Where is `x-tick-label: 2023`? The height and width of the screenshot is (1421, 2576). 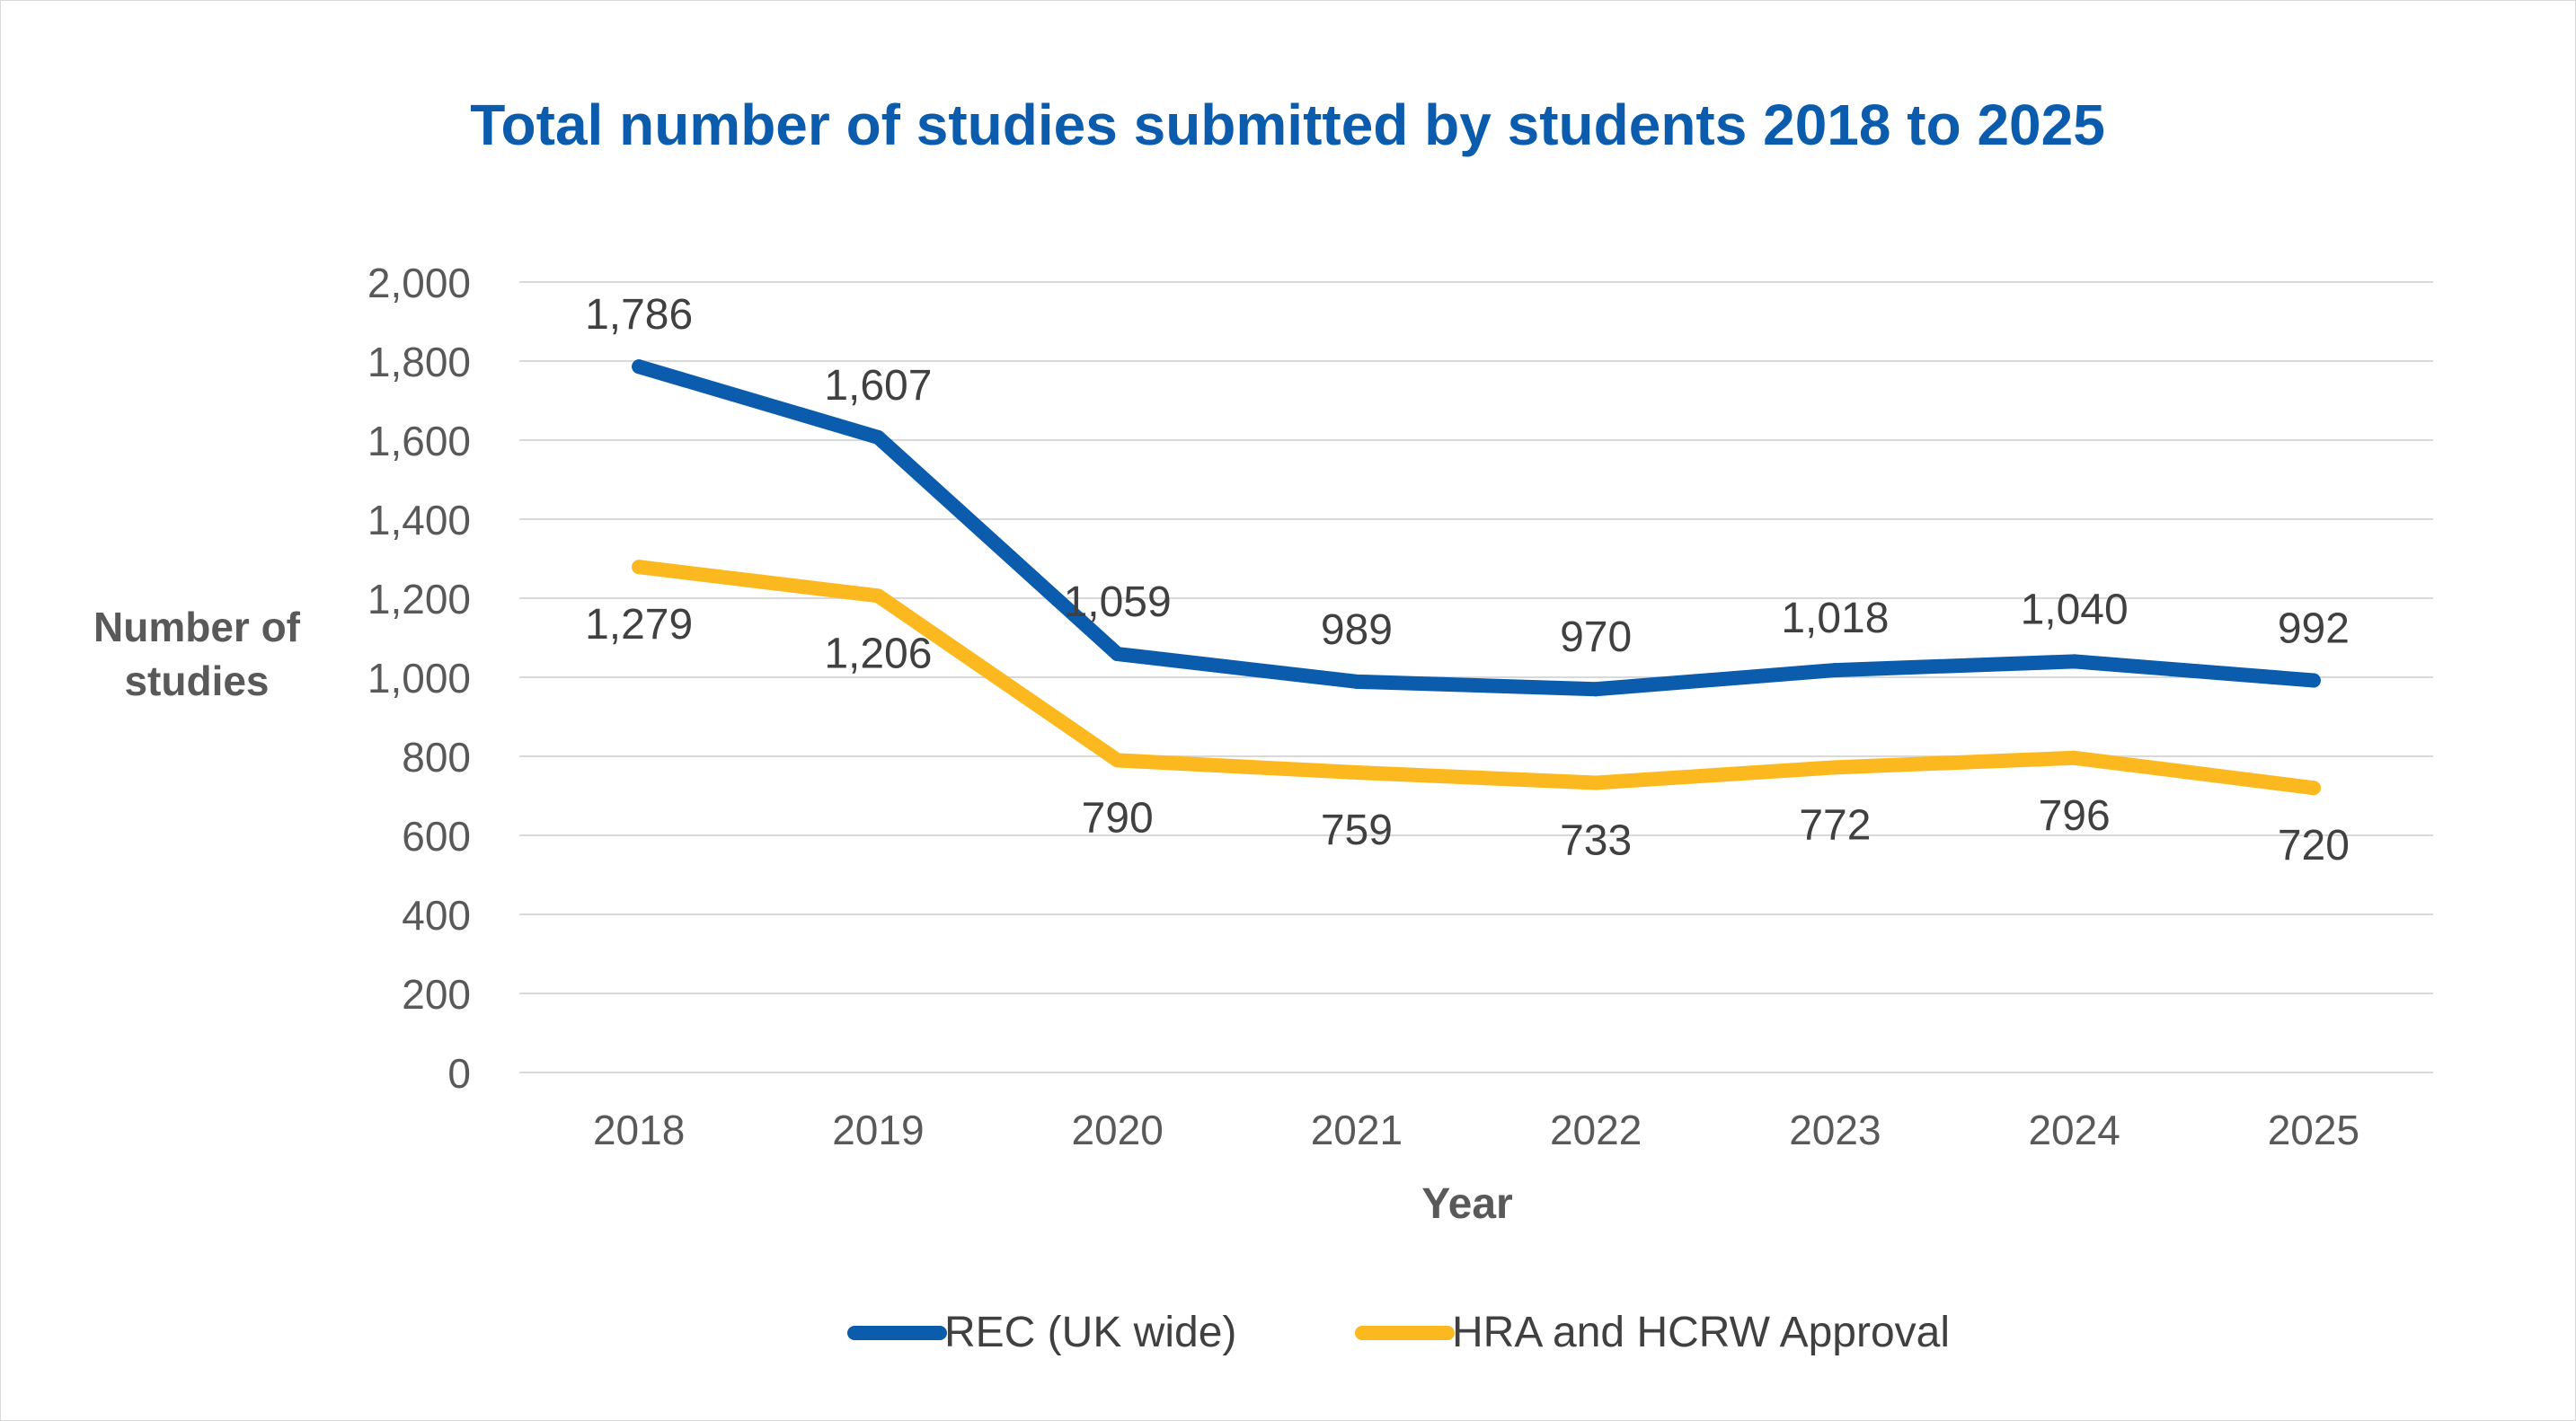 x-tick-label: 2023 is located at coordinates (1835, 1130).